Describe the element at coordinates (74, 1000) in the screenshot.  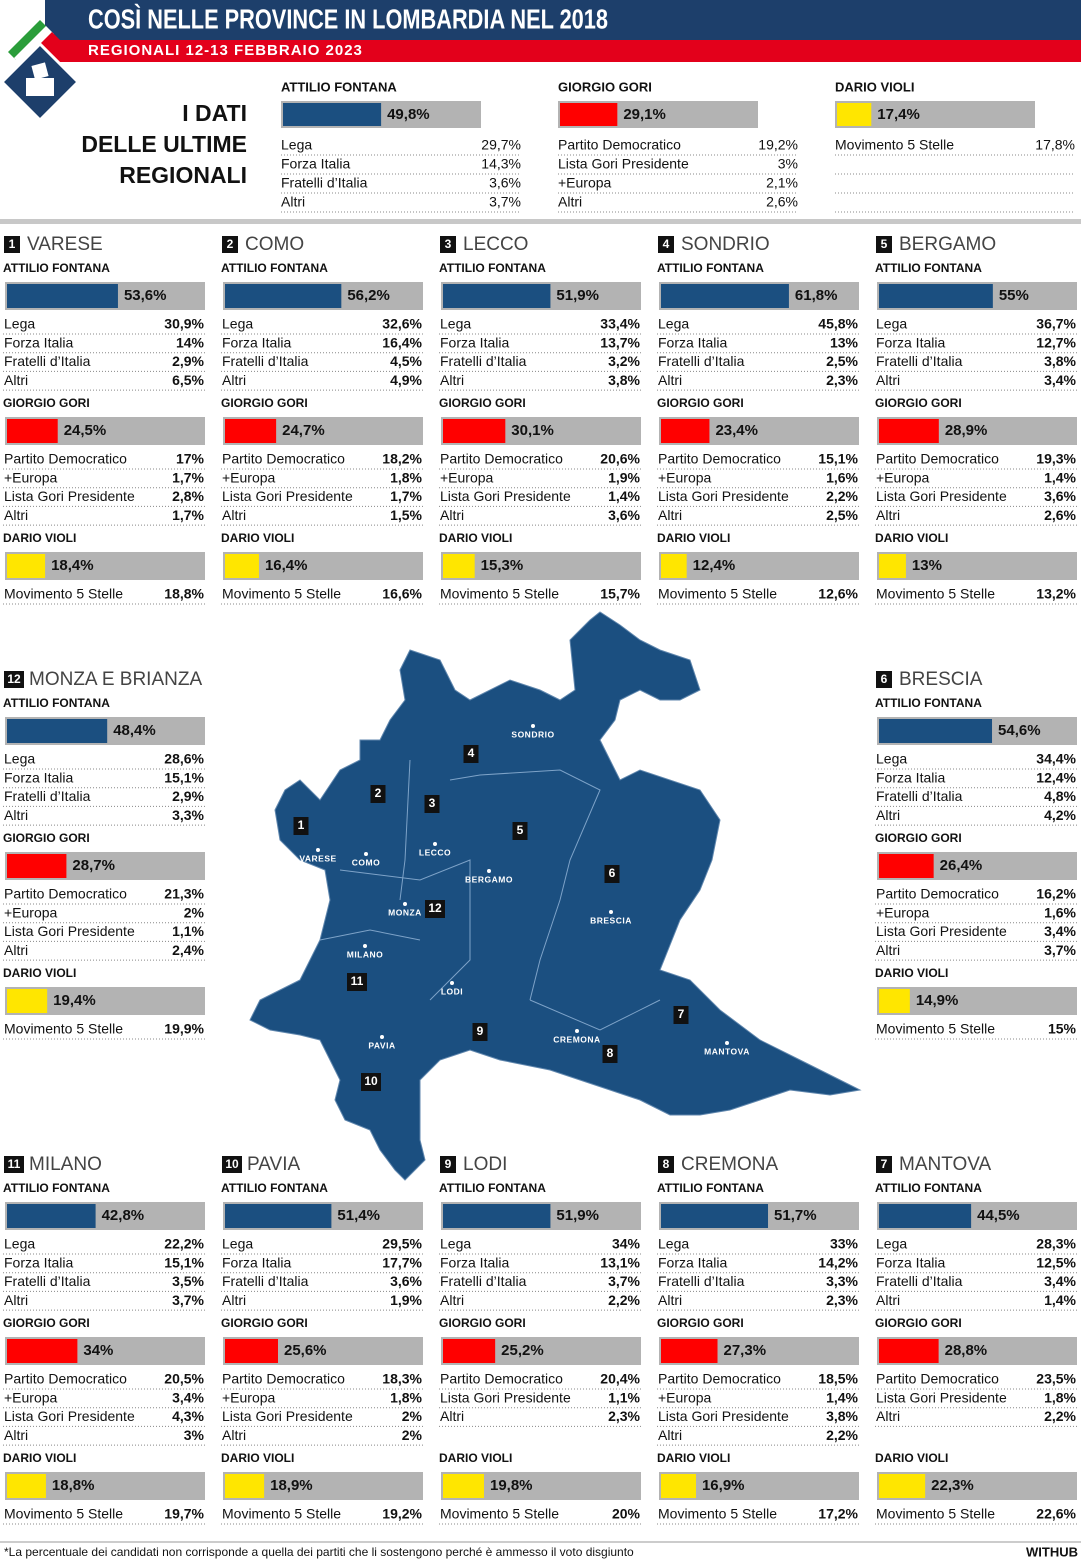
I see `bar-label: 19,4%` at that location.